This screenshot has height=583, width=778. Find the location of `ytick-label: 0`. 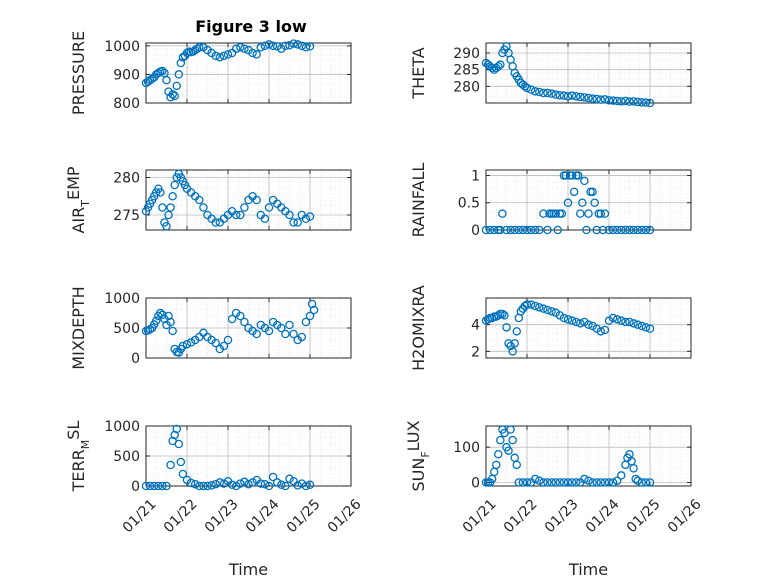

ytick-label: 0 is located at coordinates (135, 359).